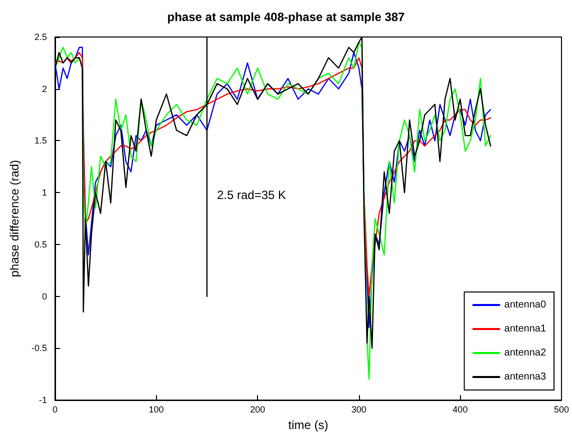 The image size is (572, 436). Describe the element at coordinates (258, 409) in the screenshot. I see `x-tick-label: 200` at that location.